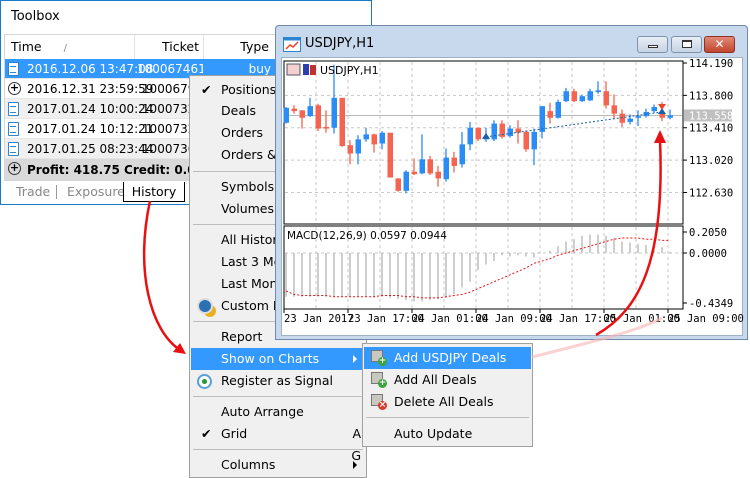  What do you see at coordinates (205, 306) in the screenshot?
I see `calendar-gear-icon` at bounding box center [205, 306].